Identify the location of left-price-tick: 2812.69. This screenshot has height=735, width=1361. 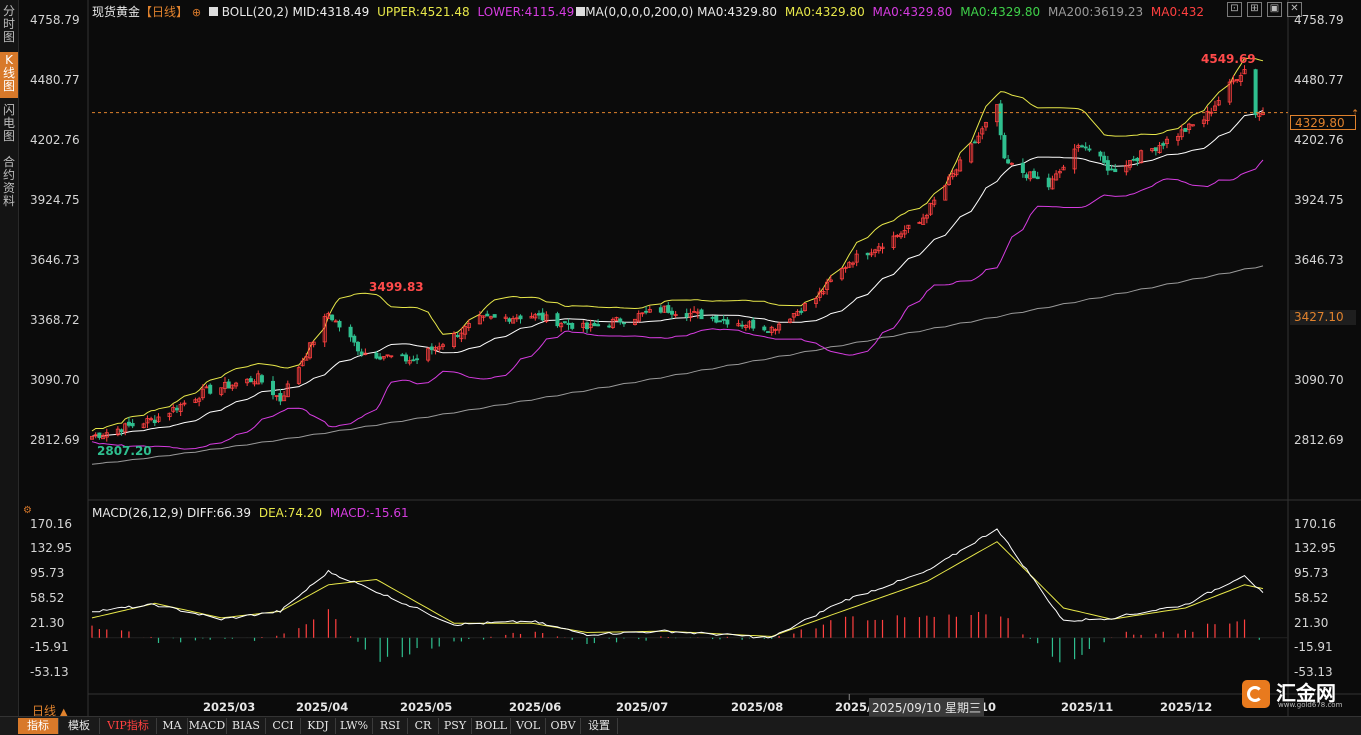
(55, 440).